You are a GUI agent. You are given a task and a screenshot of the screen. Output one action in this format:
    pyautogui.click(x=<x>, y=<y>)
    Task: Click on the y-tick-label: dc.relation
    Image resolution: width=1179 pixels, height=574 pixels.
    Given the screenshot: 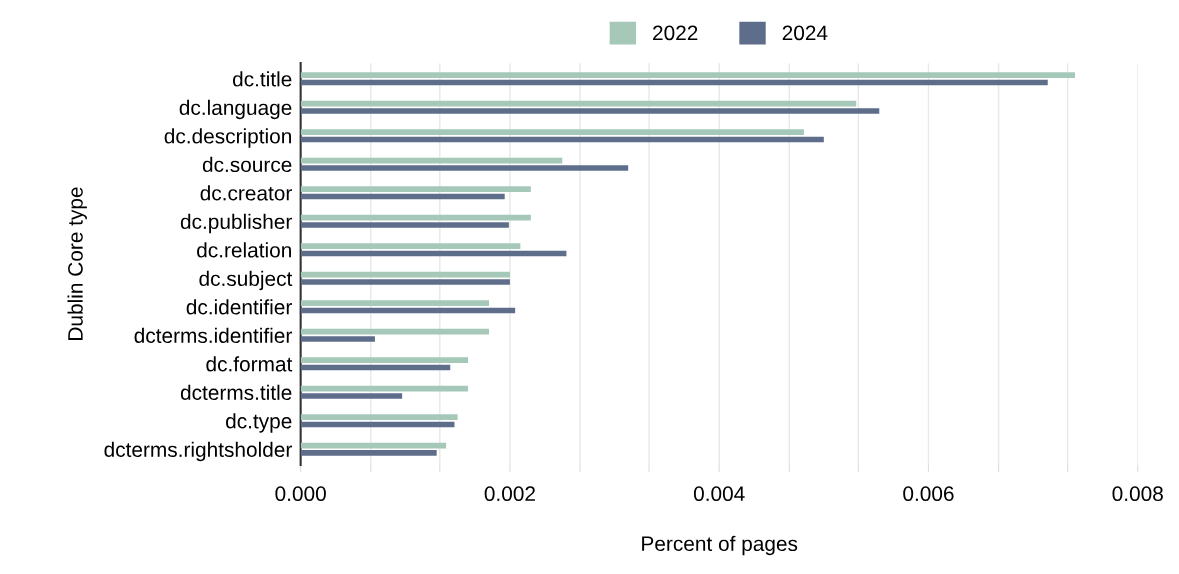 What is the action you would take?
    pyautogui.click(x=244, y=250)
    